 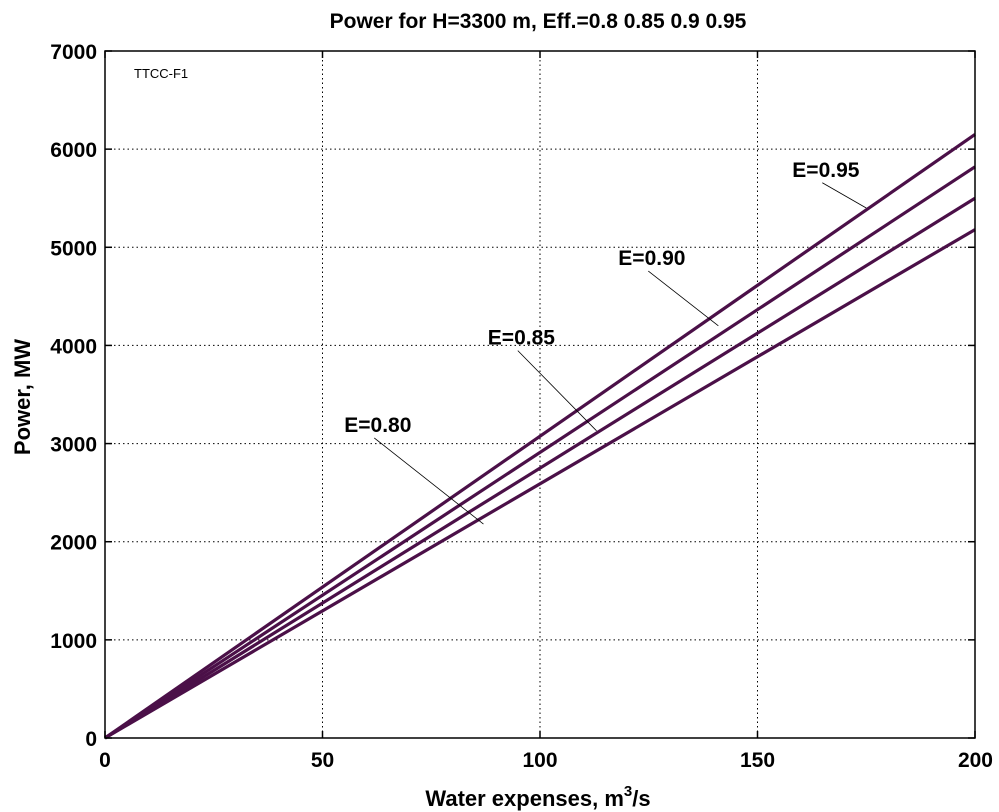 What do you see at coordinates (757, 760) in the screenshot?
I see `x-tick-label: 150` at bounding box center [757, 760].